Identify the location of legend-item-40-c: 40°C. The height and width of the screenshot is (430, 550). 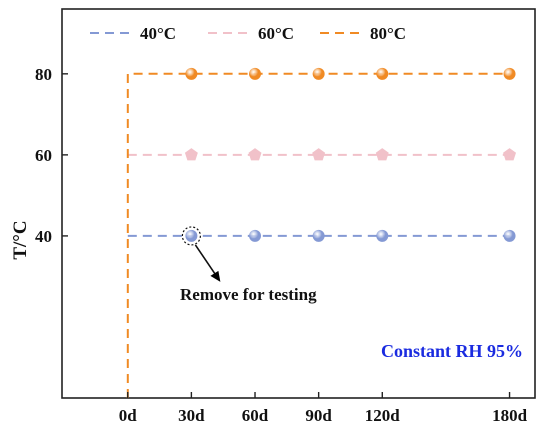
(133, 33).